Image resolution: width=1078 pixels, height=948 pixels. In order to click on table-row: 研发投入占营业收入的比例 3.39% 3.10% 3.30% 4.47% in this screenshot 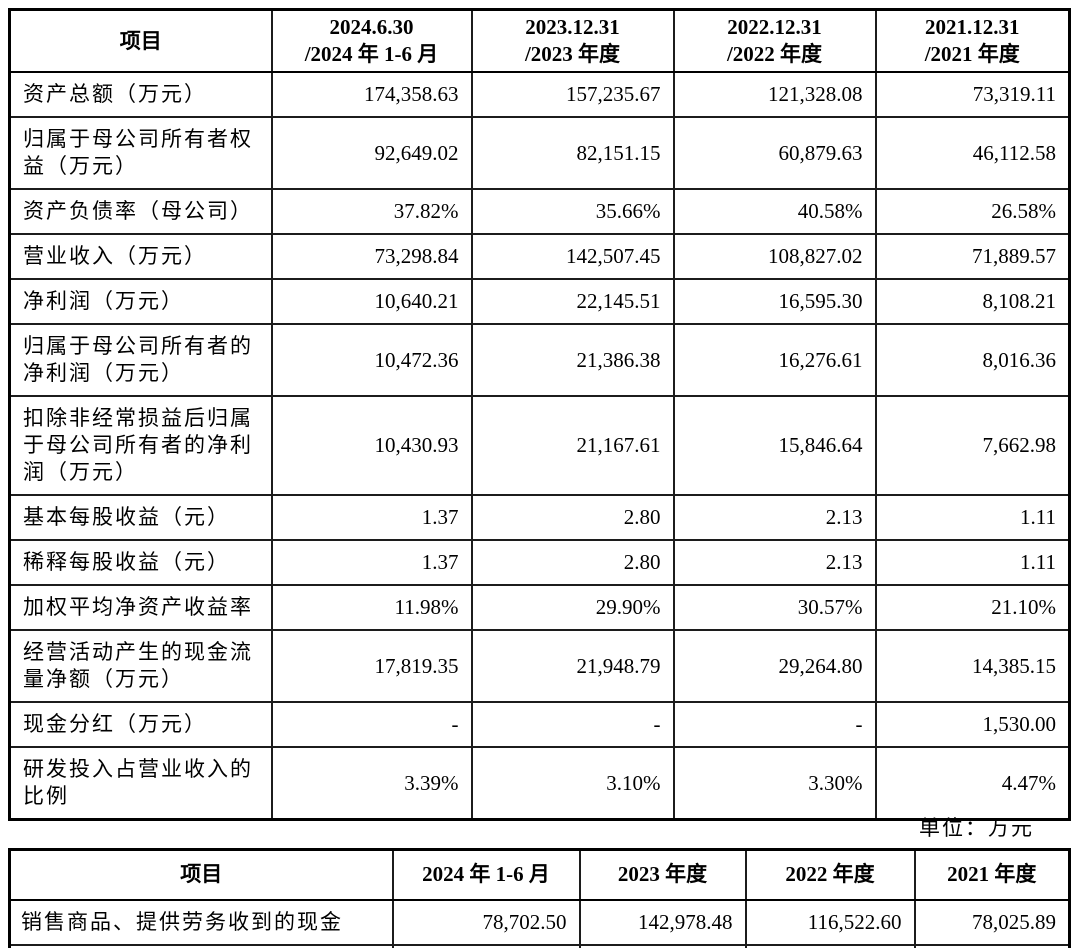, I will do `click(539, 783)`.